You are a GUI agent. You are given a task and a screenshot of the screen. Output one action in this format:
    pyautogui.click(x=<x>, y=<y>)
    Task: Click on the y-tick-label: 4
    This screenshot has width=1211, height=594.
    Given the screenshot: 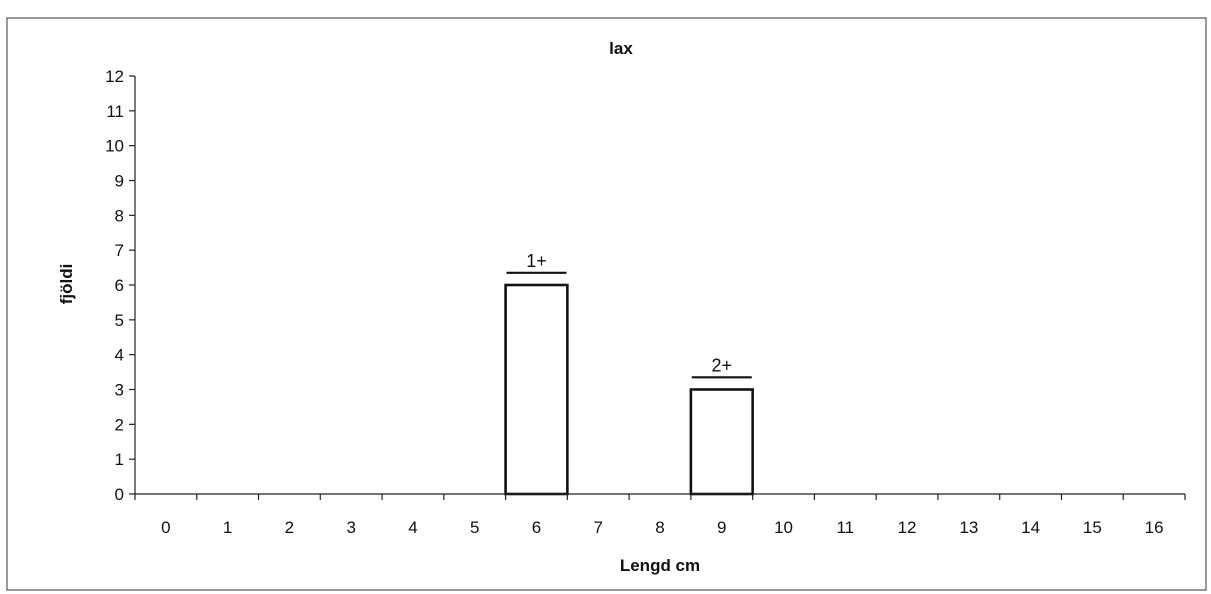 What is the action you would take?
    pyautogui.click(x=119, y=355)
    